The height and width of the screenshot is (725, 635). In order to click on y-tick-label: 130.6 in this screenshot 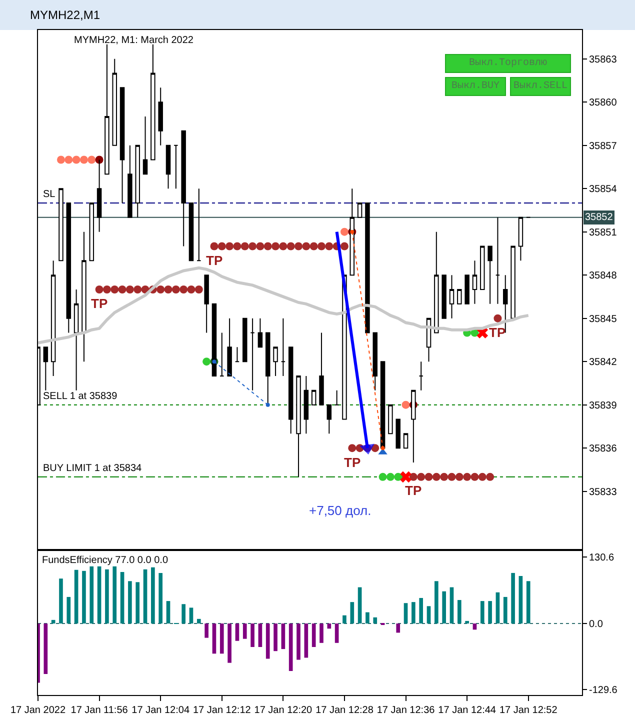, I will do `click(601, 558)`.